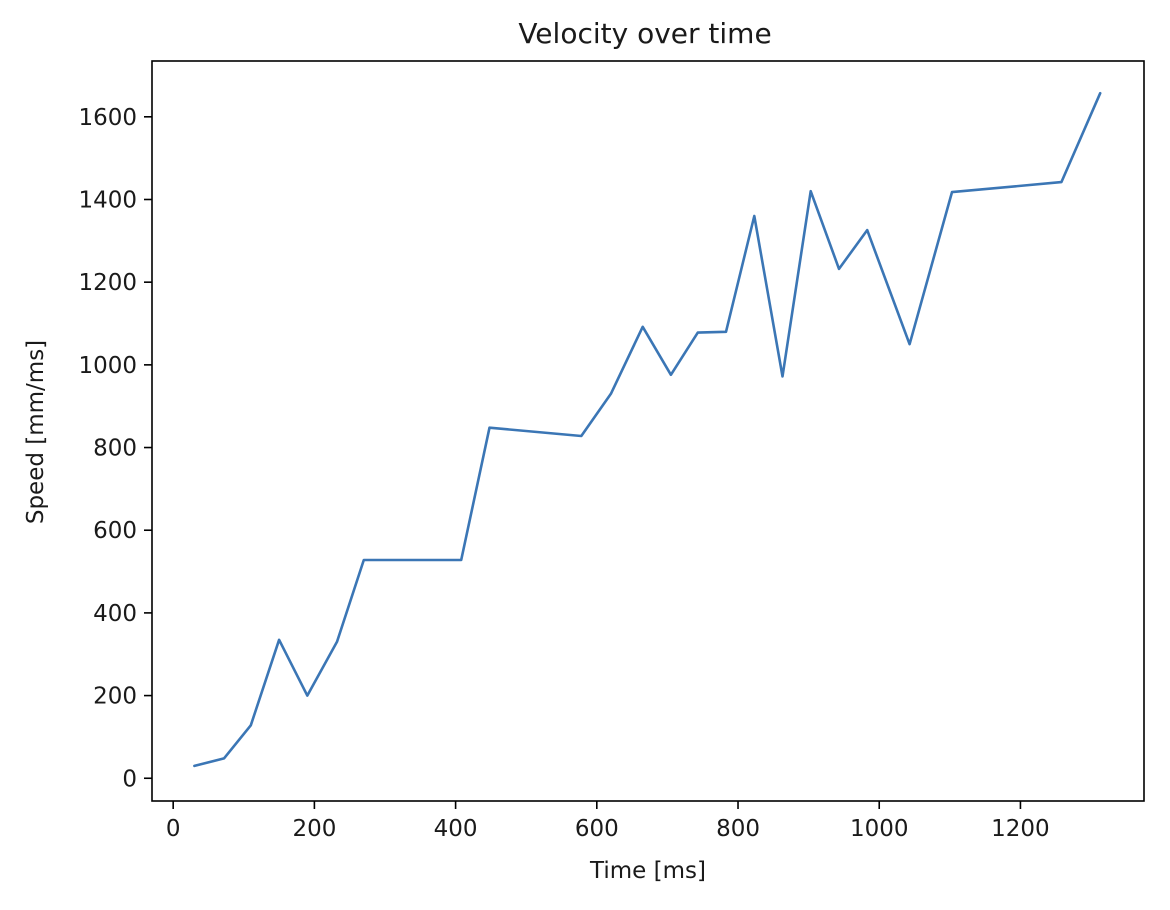  I want to click on x-tick-label: 200, so click(314, 829).